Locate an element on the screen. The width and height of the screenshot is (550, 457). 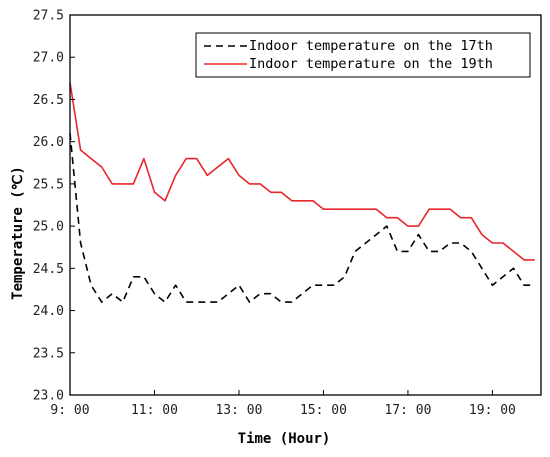
y-tick-label: 26.0 is located at coordinates (48, 142).